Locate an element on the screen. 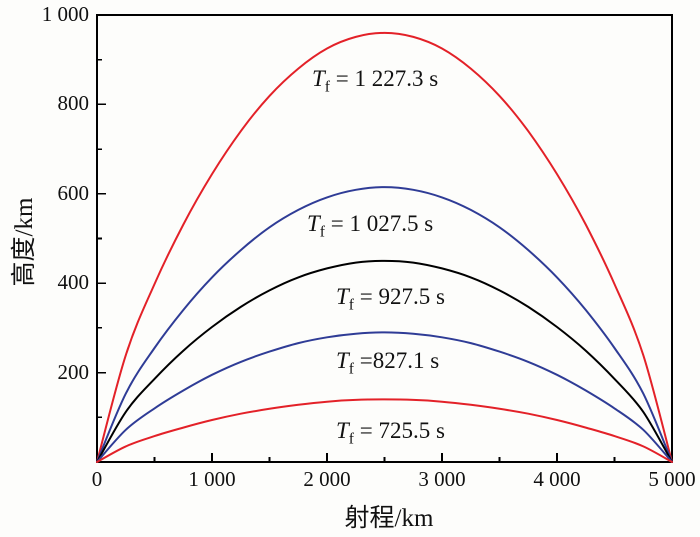  tf-value: = 1 227.3 s is located at coordinates (387, 78).